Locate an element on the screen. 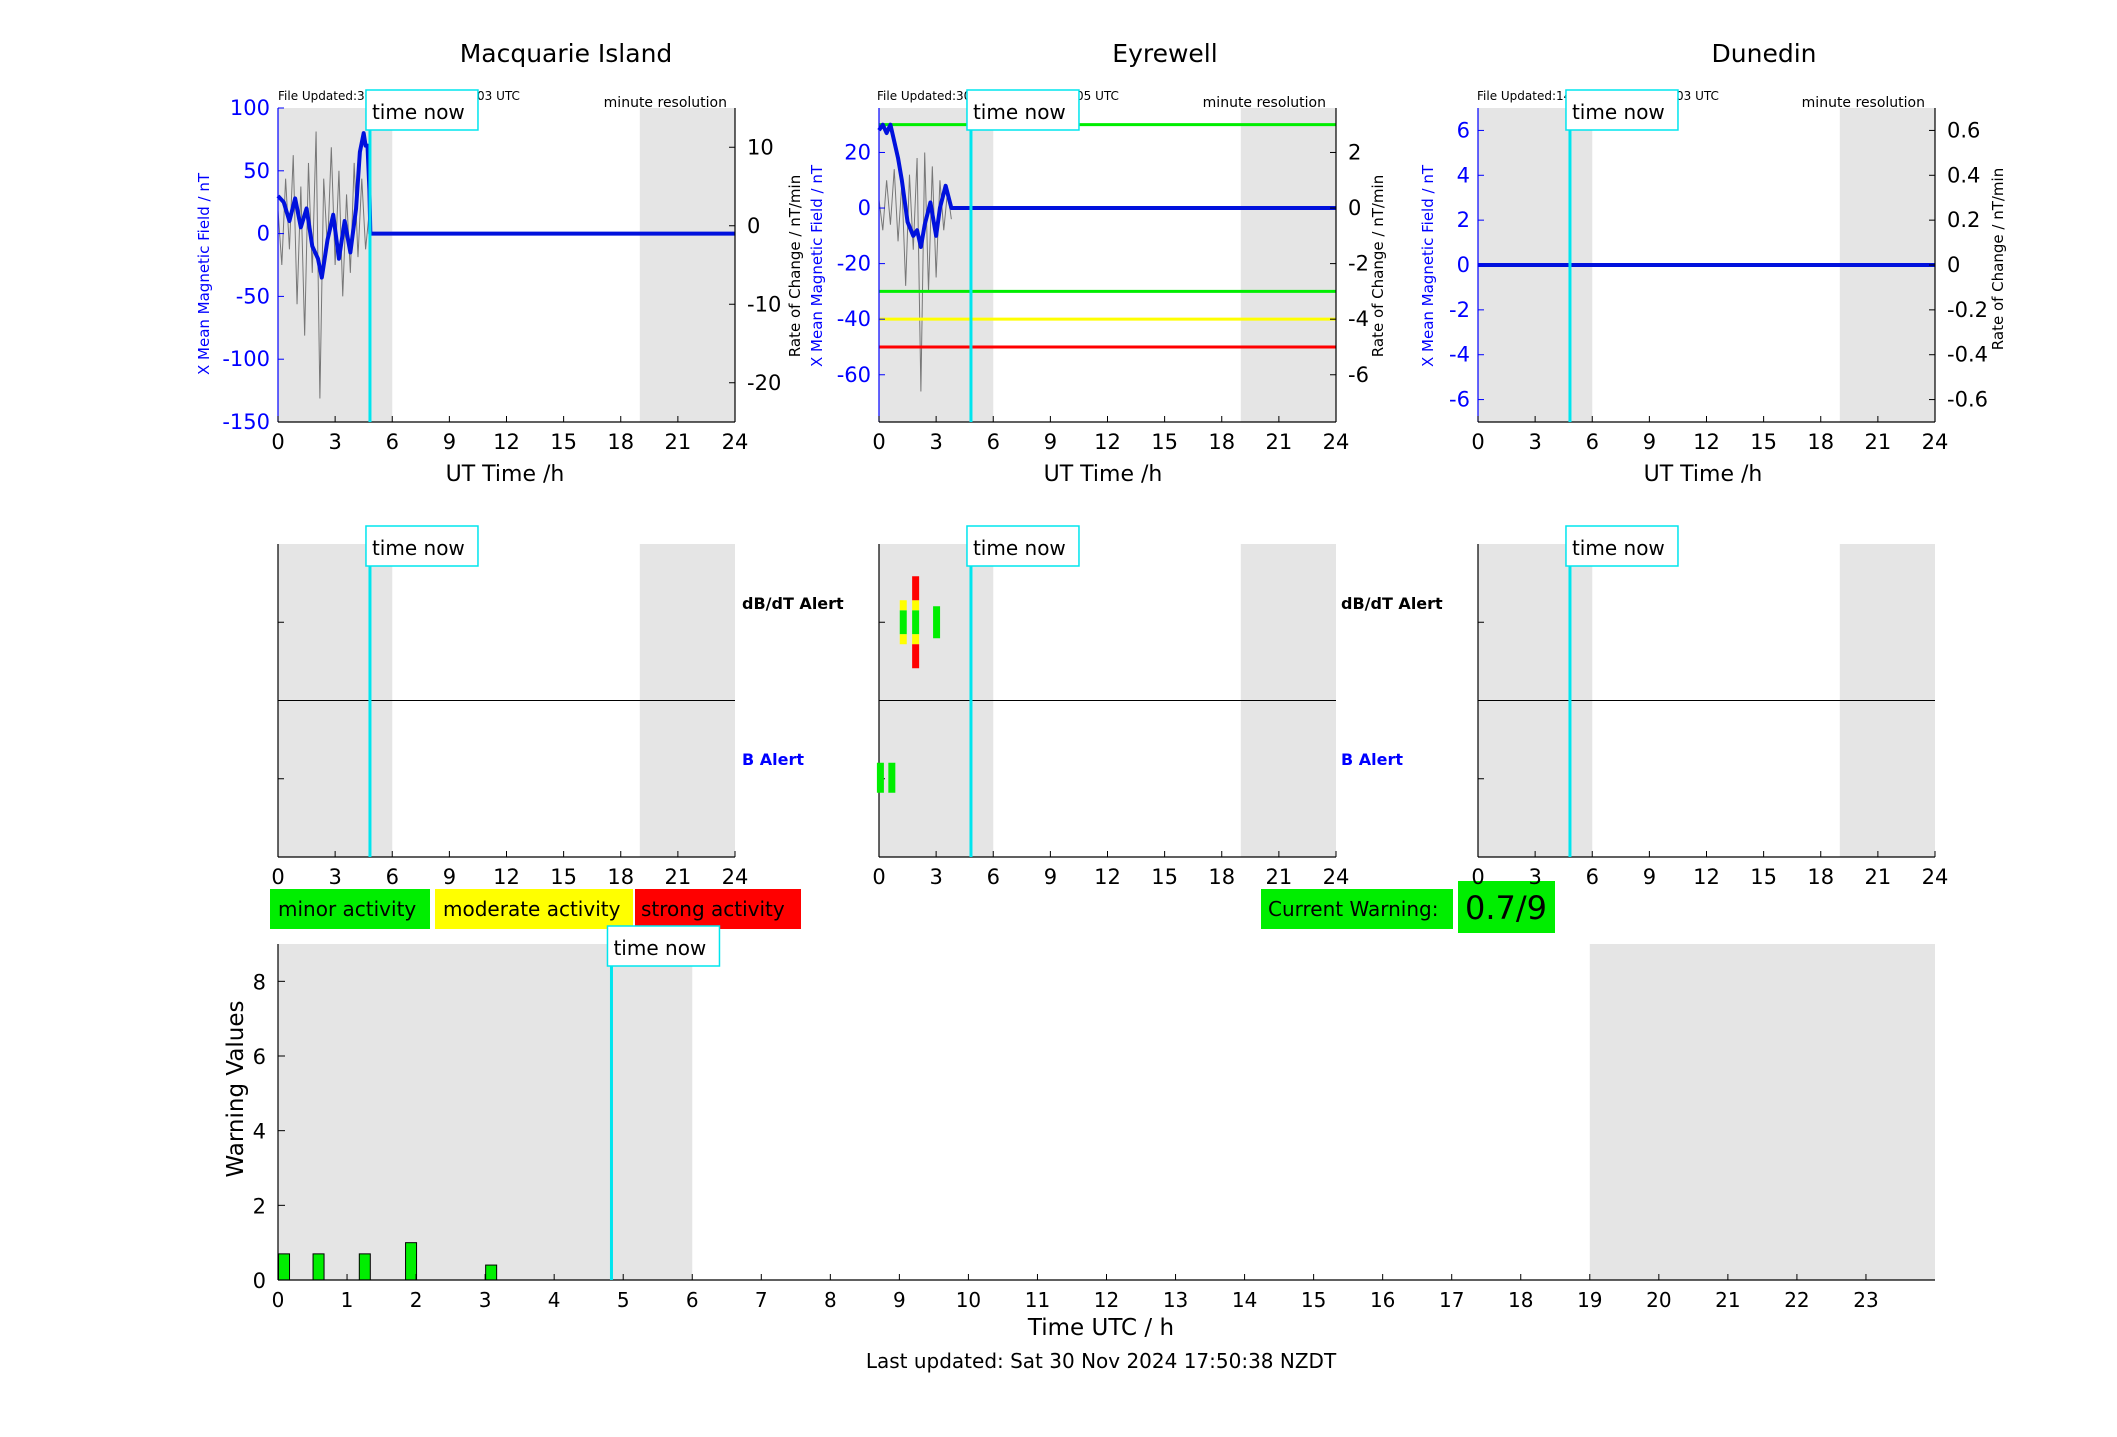 Image resolution: width=2117 pixels, height=1437 pixels. xlabel-eyrewell: UT Time /h is located at coordinates (1103, 474).